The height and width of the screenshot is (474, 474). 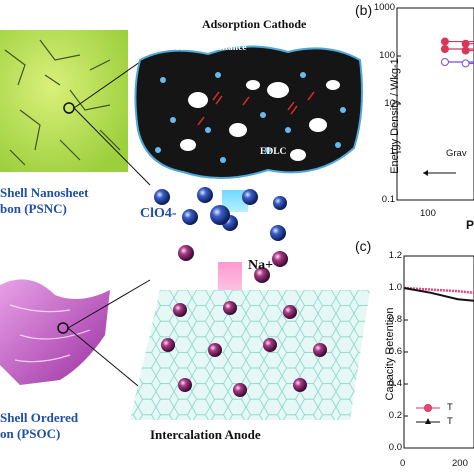 I want to click on panel-b-ytick-label: 0.1, so click(x=388, y=199).